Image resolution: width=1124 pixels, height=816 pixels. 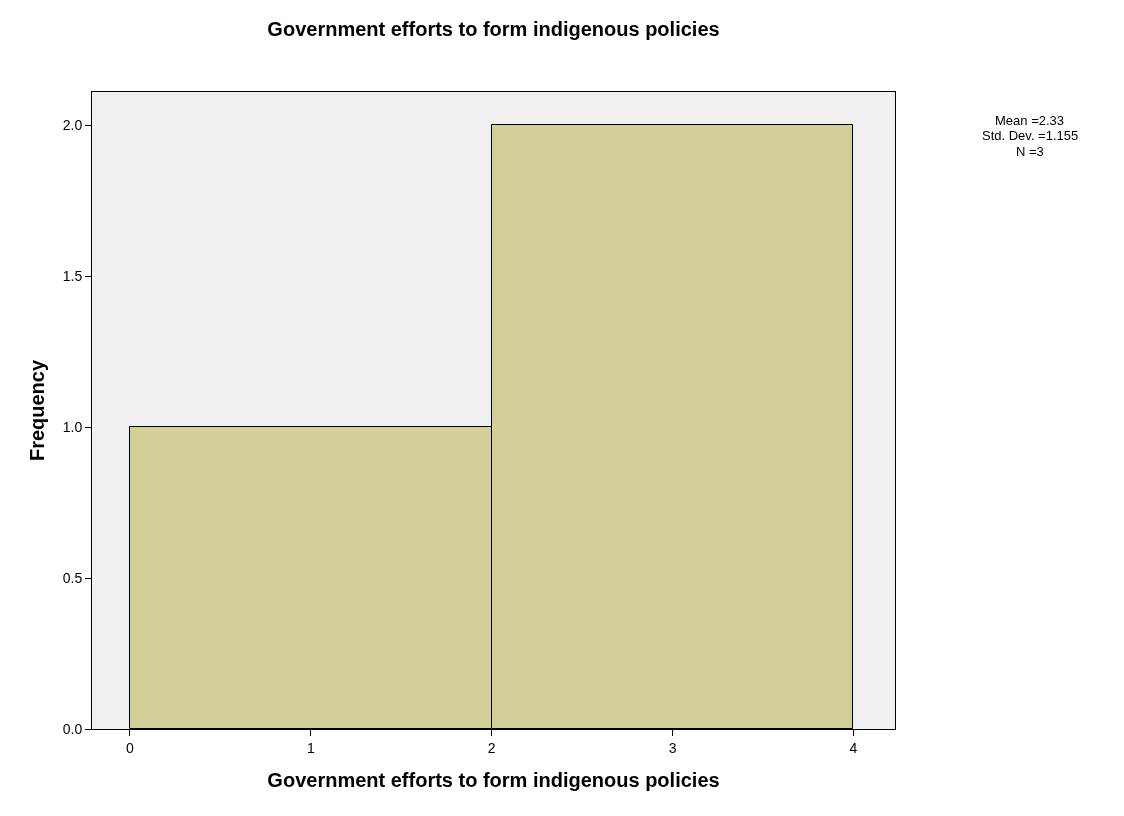 I want to click on y-tick-label: 1.0, so click(x=72, y=427).